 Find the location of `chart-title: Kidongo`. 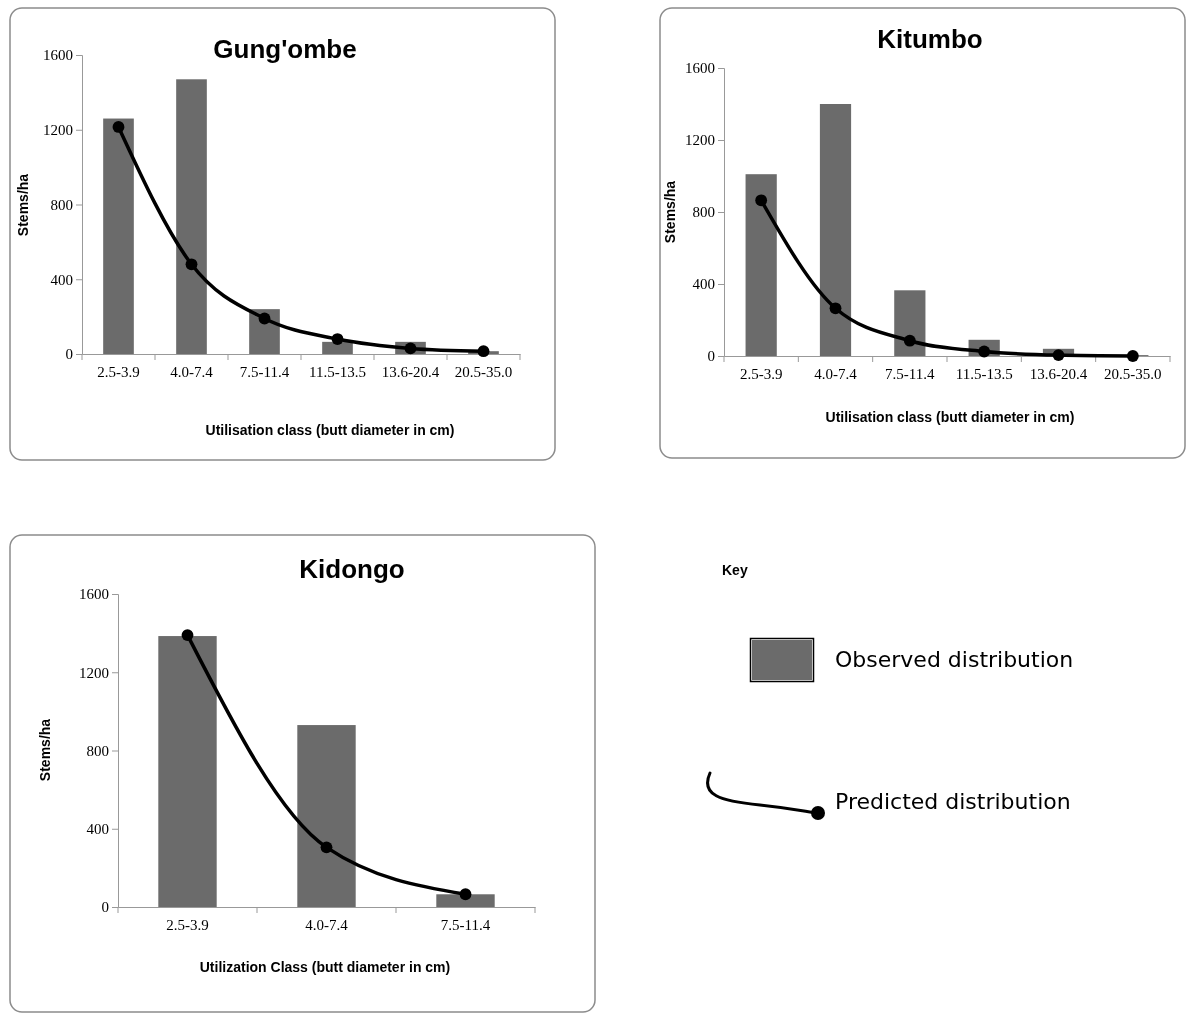

chart-title: Kidongo is located at coordinates (352, 569).